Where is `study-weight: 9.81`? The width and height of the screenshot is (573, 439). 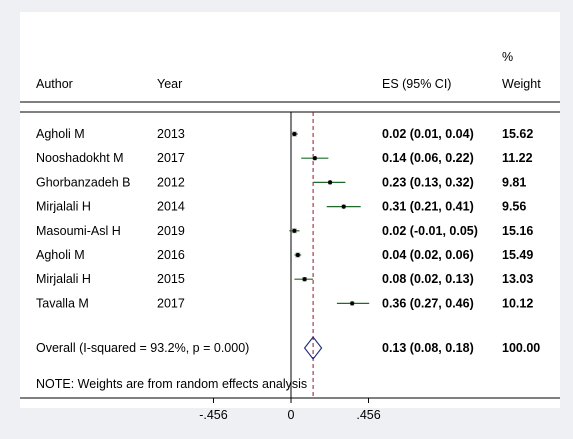 study-weight: 9.81 is located at coordinates (514, 182).